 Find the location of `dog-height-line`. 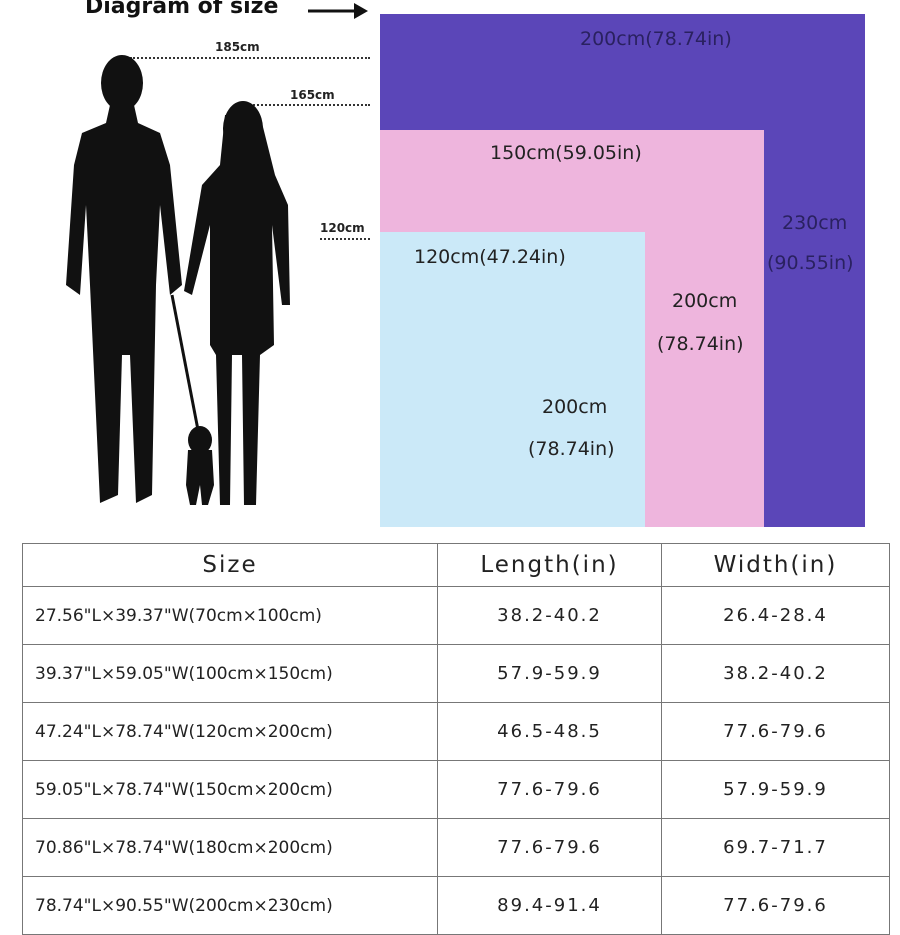

dog-height-line is located at coordinates (345, 239).